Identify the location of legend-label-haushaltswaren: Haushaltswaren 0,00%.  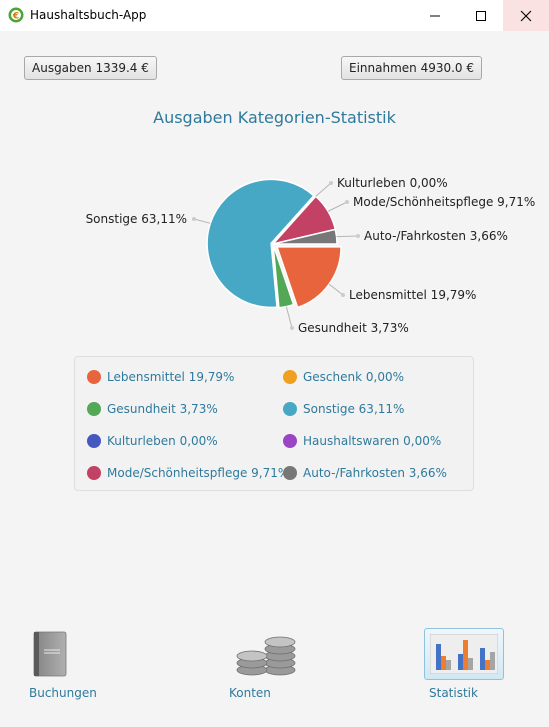
(372, 441).